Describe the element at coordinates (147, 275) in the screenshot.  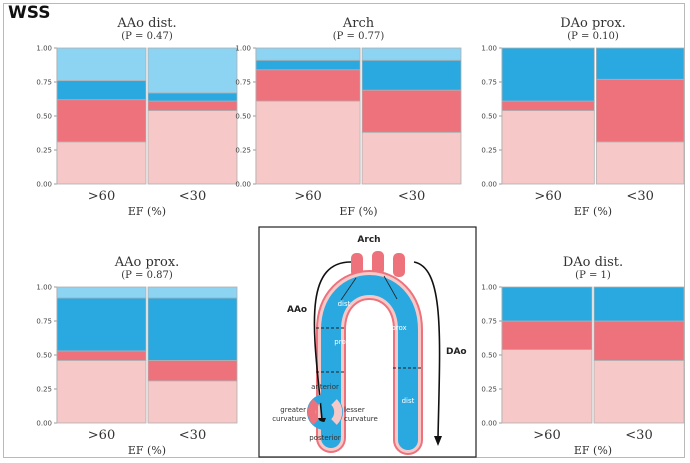
I see `chart-subtitle: (P = 0.87)` at that location.